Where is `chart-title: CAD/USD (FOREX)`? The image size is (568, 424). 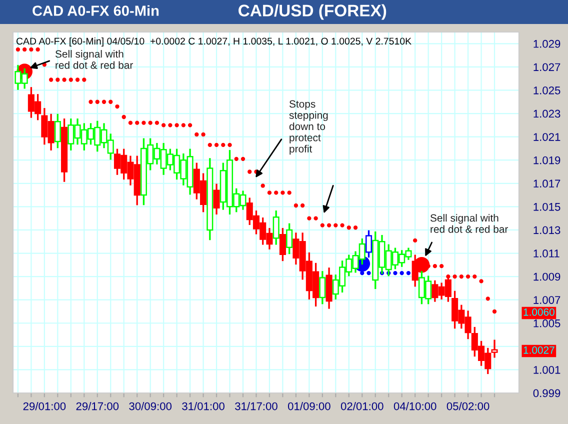 chart-title: CAD/USD (FOREX) is located at coordinates (312, 12).